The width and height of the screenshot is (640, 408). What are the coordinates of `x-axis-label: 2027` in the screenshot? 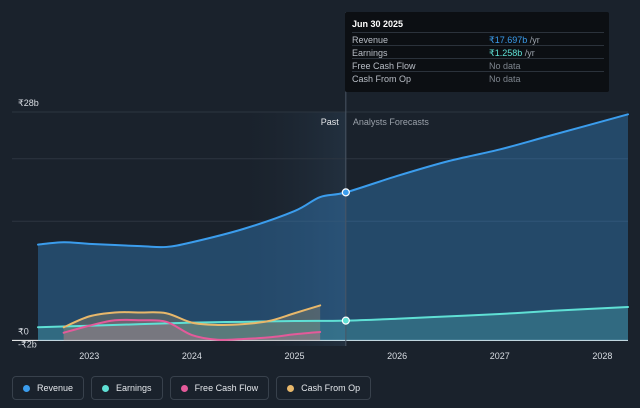 It's located at (500, 356).